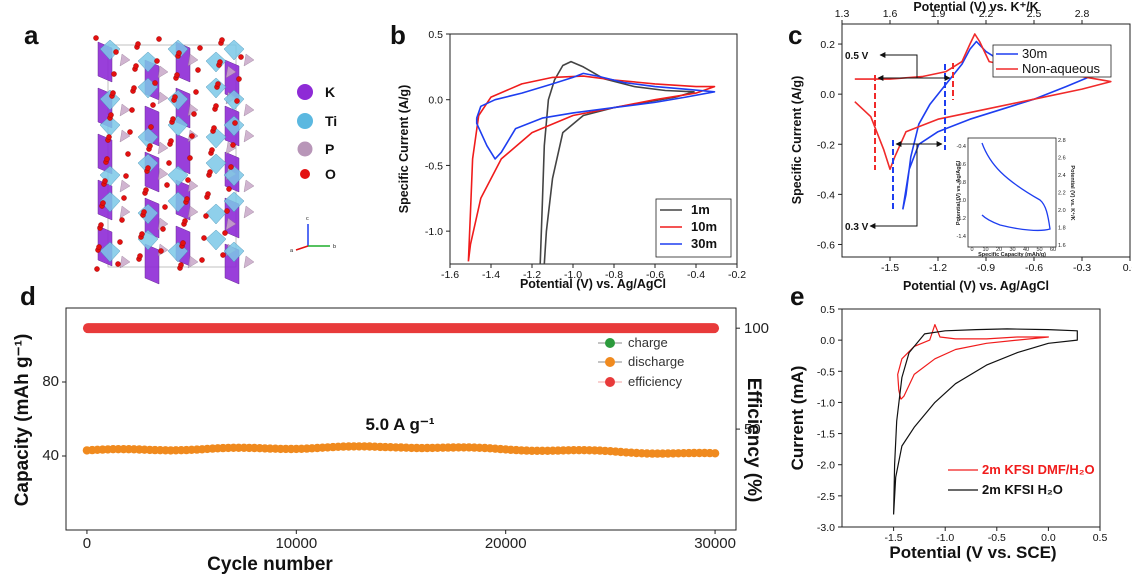 Image resolution: width=1132 pixels, height=574 pixels. What do you see at coordinates (827, 95) in the screenshot?
I see `y-tick-label: 0.0` at bounding box center [827, 95].